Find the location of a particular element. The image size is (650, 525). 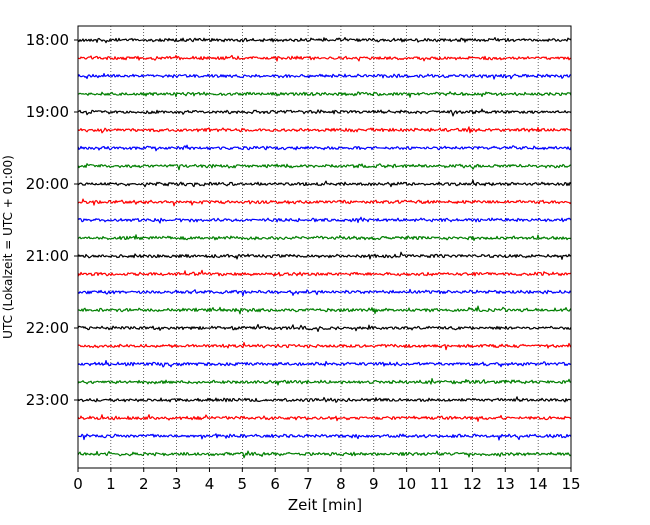

x-tick-label: 10 is located at coordinates (406, 484).